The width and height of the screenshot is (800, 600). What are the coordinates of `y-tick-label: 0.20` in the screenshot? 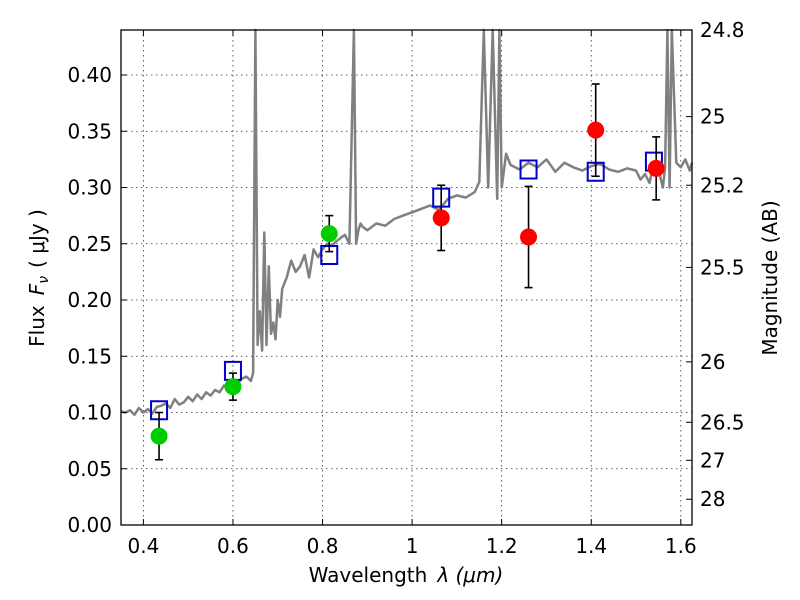 It's located at (89, 300).